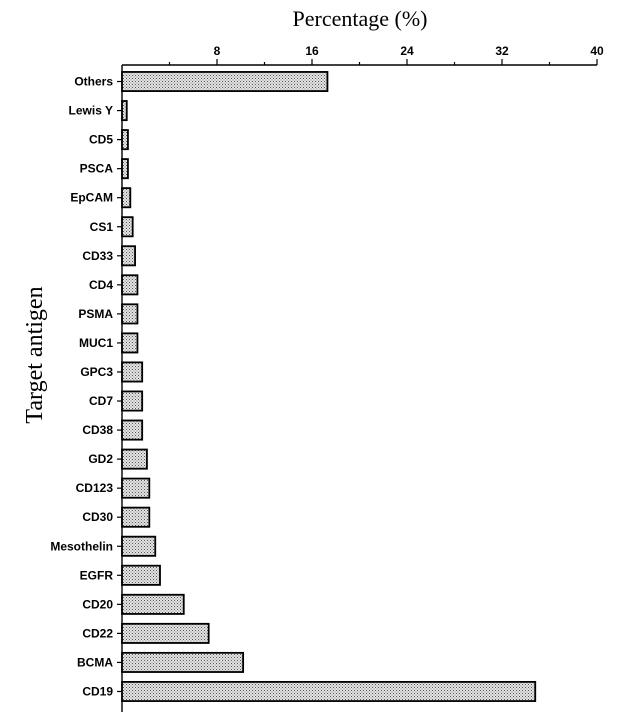 Image resolution: width=617 pixels, height=720 pixels. I want to click on category-label: BCMA, so click(95, 662).